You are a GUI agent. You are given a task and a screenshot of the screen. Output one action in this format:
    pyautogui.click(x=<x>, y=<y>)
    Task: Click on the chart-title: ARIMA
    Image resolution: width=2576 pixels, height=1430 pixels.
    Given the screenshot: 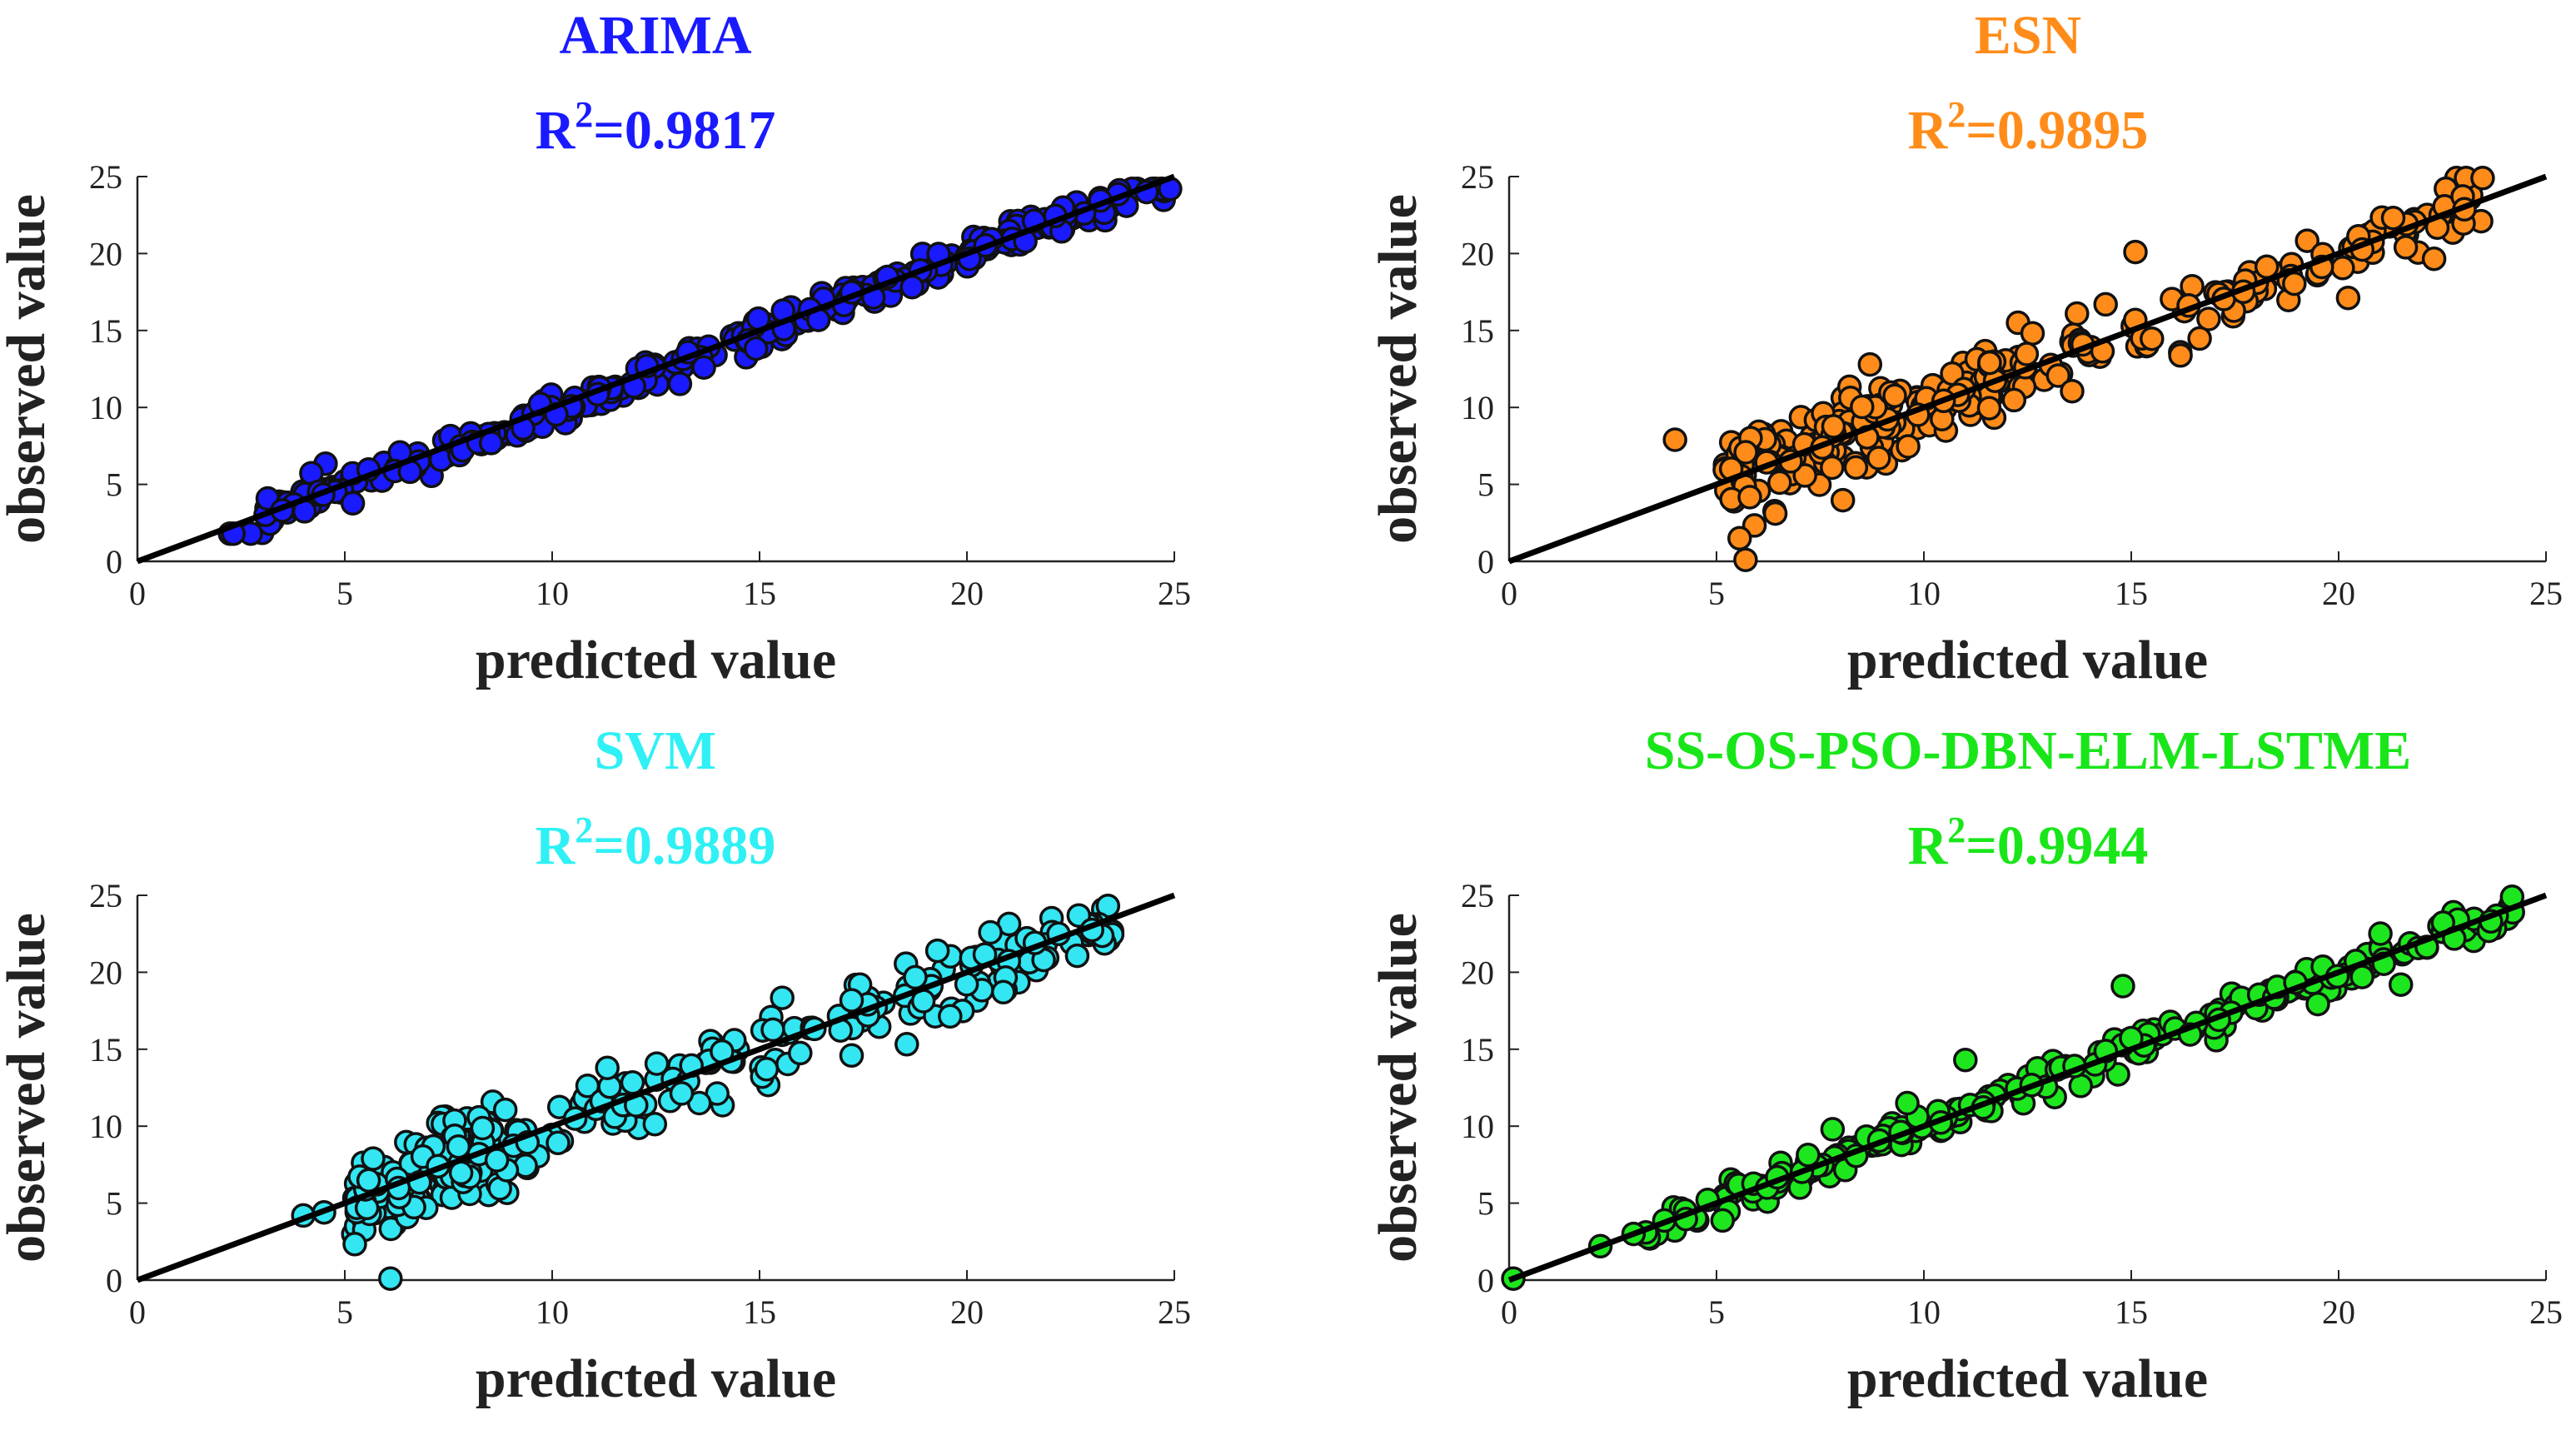 What is the action you would take?
    pyautogui.click(x=656, y=35)
    